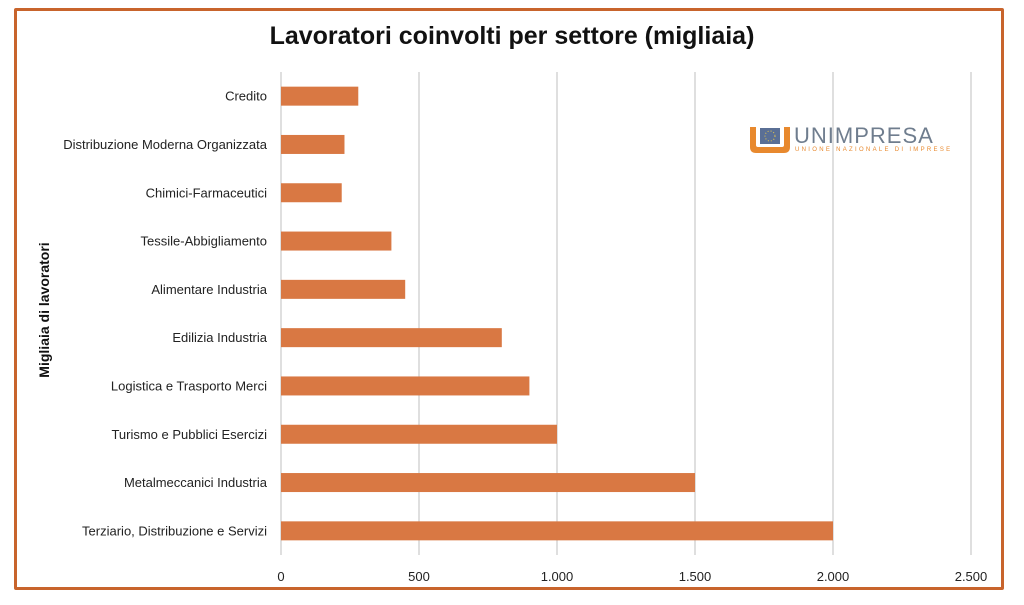  What do you see at coordinates (280, 576) in the screenshot?
I see `x-tick-label: 0` at bounding box center [280, 576].